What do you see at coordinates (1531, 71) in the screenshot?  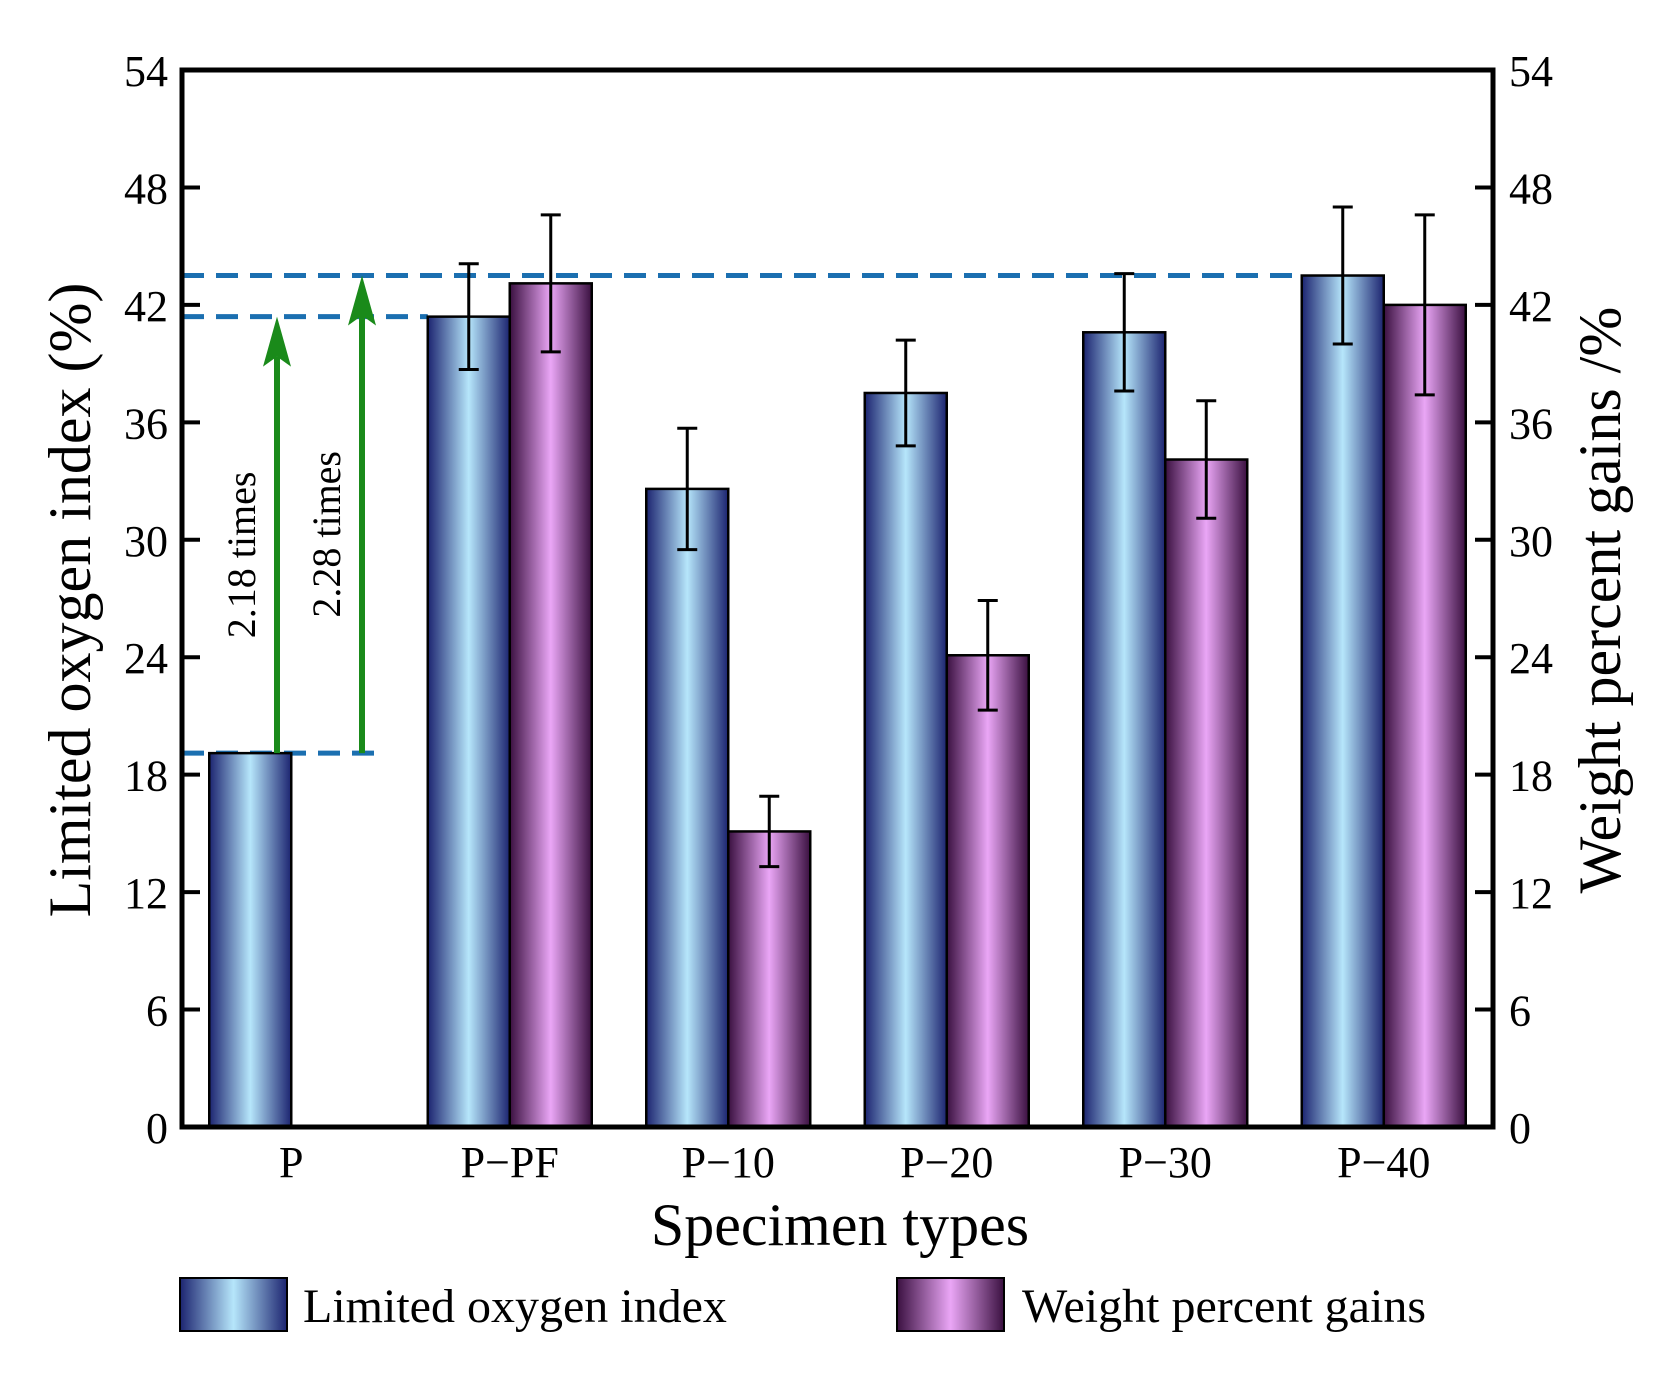 I see `y-tick-label-right: 54` at bounding box center [1531, 71].